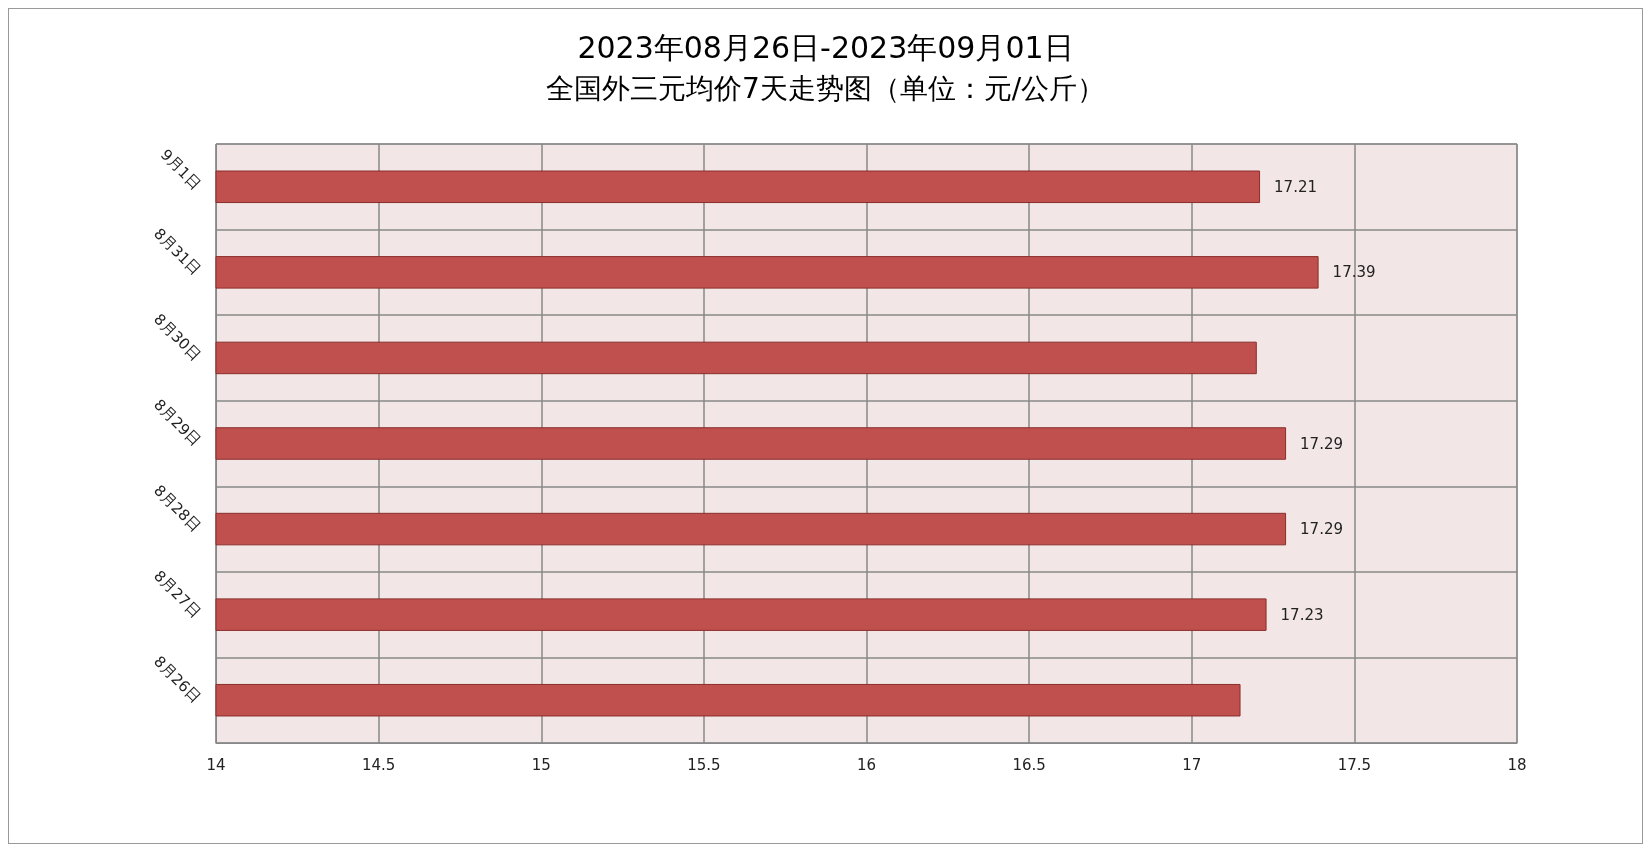  Describe the element at coordinates (1296, 186) in the screenshot. I see `data-label: 17.21` at that location.